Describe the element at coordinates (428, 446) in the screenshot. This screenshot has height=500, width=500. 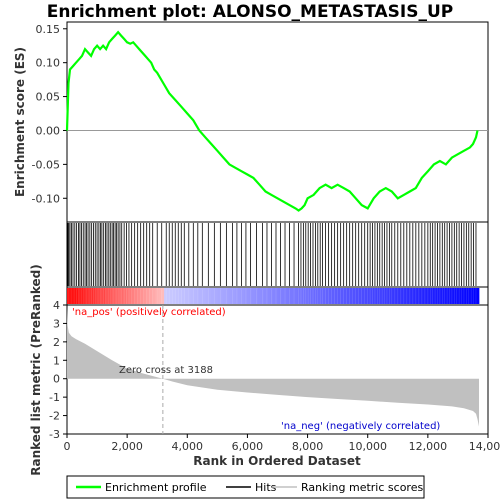
I see `x-tick-label: 12,000` at that location.